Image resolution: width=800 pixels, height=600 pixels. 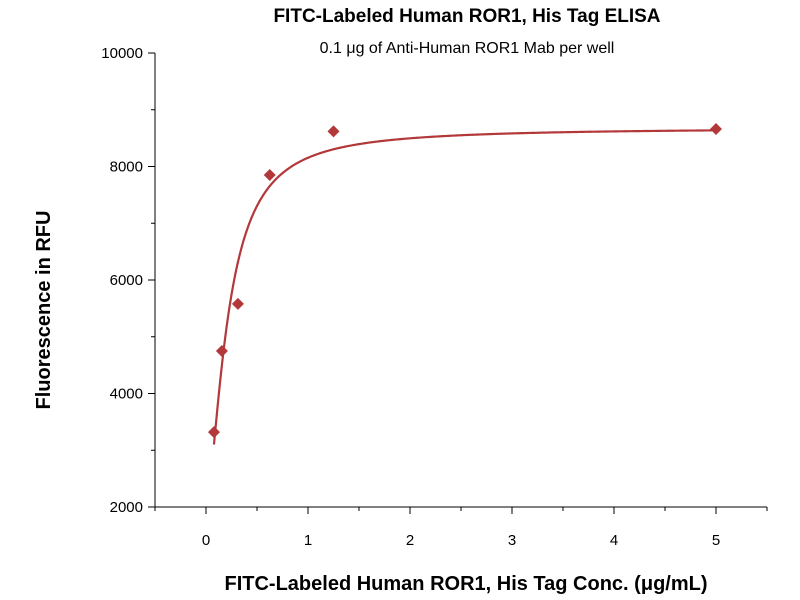 What do you see at coordinates (410, 540) in the screenshot?
I see `x-tick-label: 2` at bounding box center [410, 540].